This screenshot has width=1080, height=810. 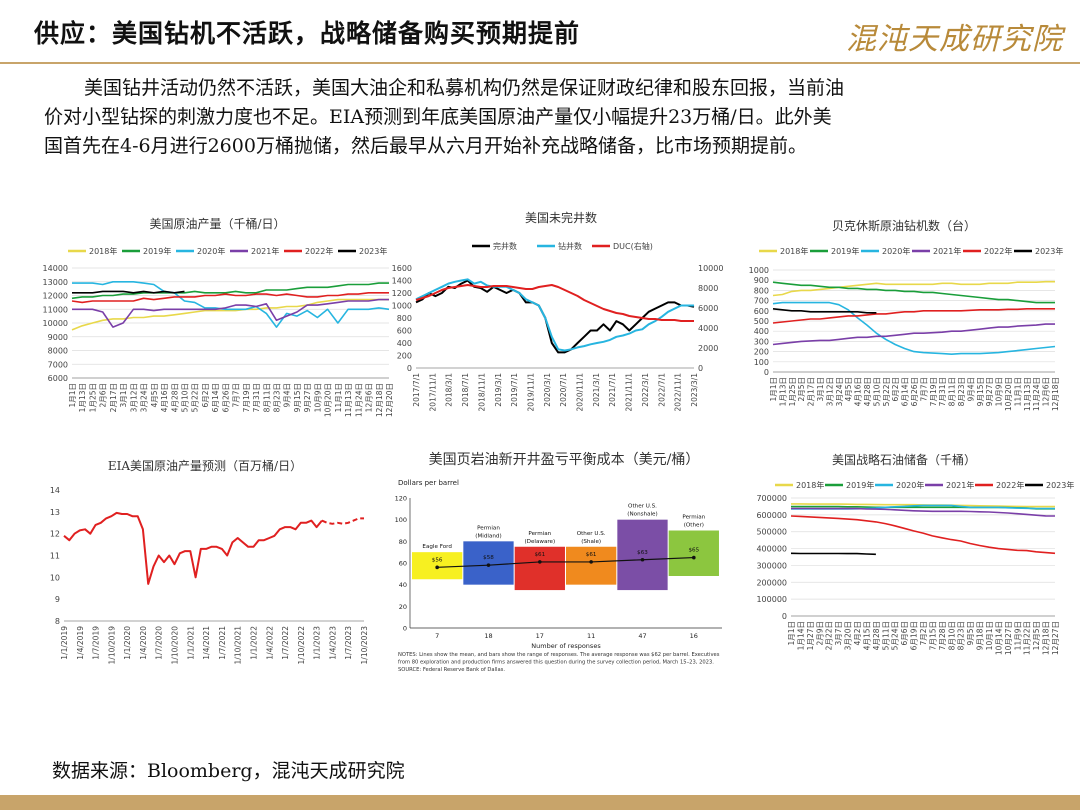 I want to click on legend-label: 2018年, so click(x=794, y=251).